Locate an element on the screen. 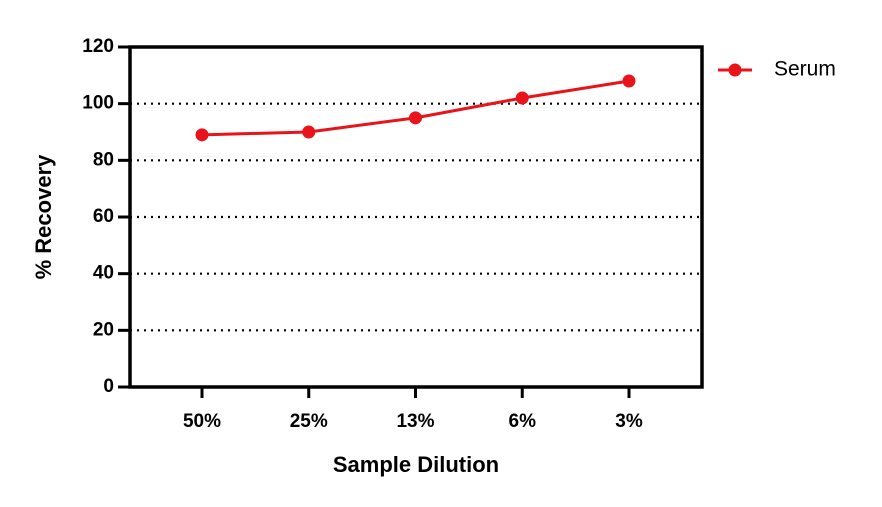 The image size is (882, 507). y-tick-label: 100 is located at coordinates (98, 103).